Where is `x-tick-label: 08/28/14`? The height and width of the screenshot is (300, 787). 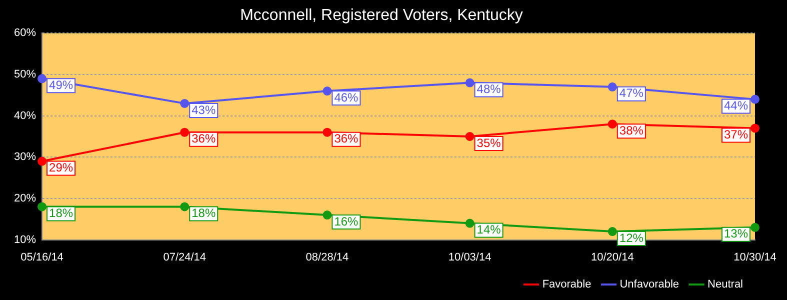
x-tick-label: 08/28/14 is located at coordinates (327, 257).